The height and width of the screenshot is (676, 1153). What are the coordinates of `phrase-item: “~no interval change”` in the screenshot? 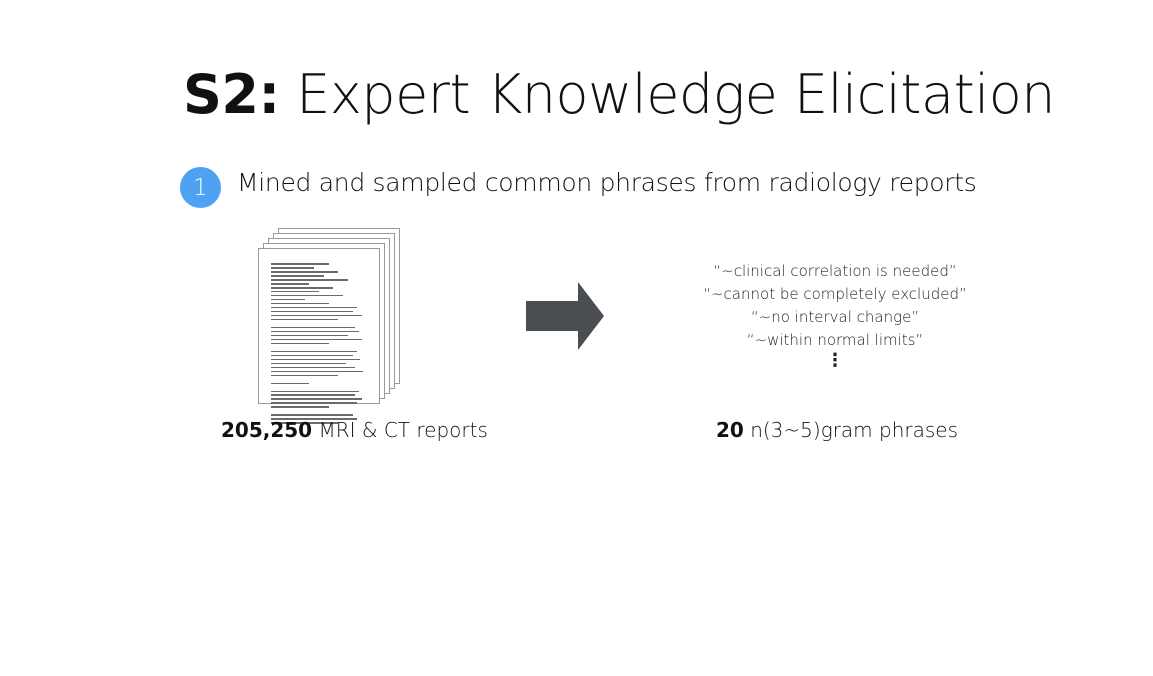 It's located at (835, 317).